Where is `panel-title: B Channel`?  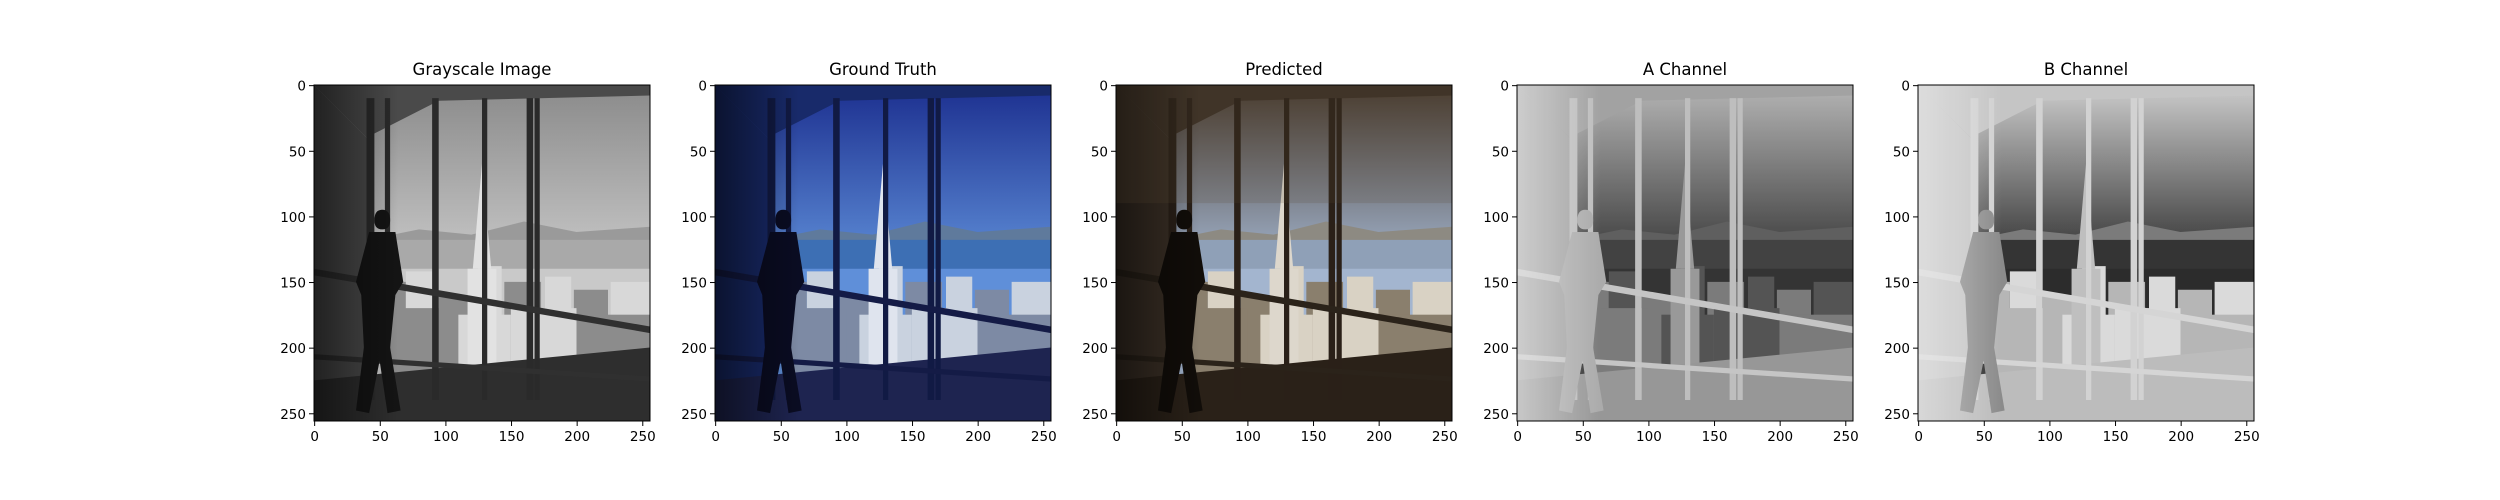
panel-title: B Channel is located at coordinates (2086, 69).